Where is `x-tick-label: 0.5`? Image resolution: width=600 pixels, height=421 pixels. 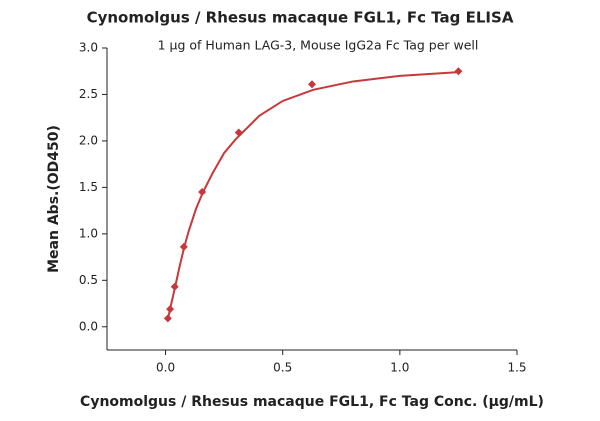 x-tick-label: 0.5 is located at coordinates (282, 368).